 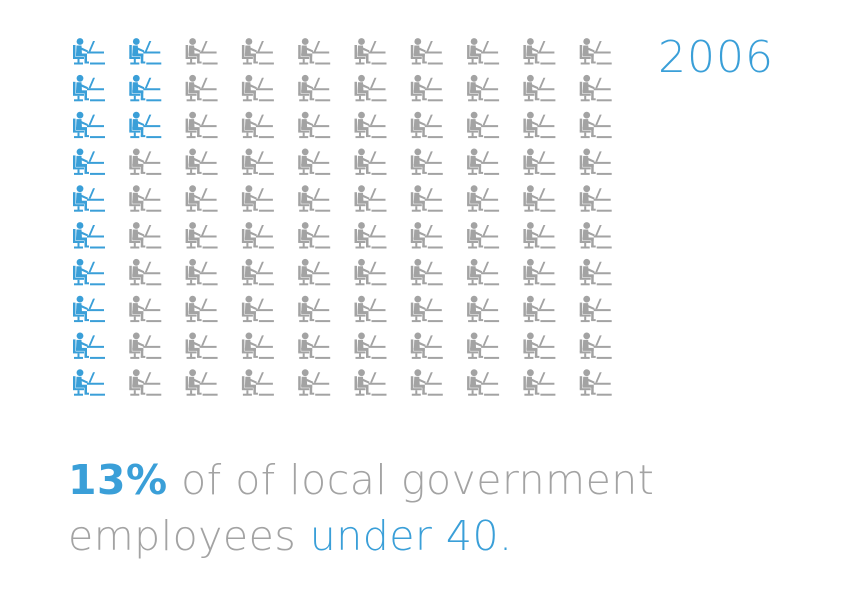 I want to click on year-label: 2006, so click(x=716, y=57).